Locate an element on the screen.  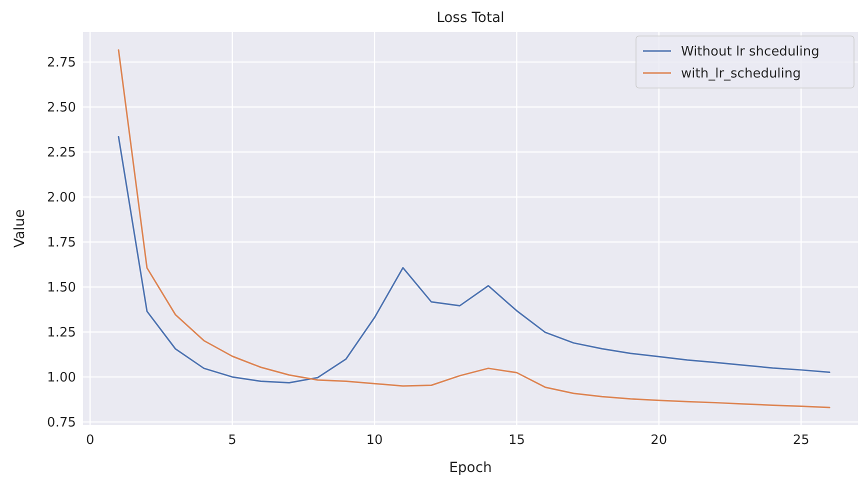
y-tick-label: 2.75 is located at coordinates (61, 63).